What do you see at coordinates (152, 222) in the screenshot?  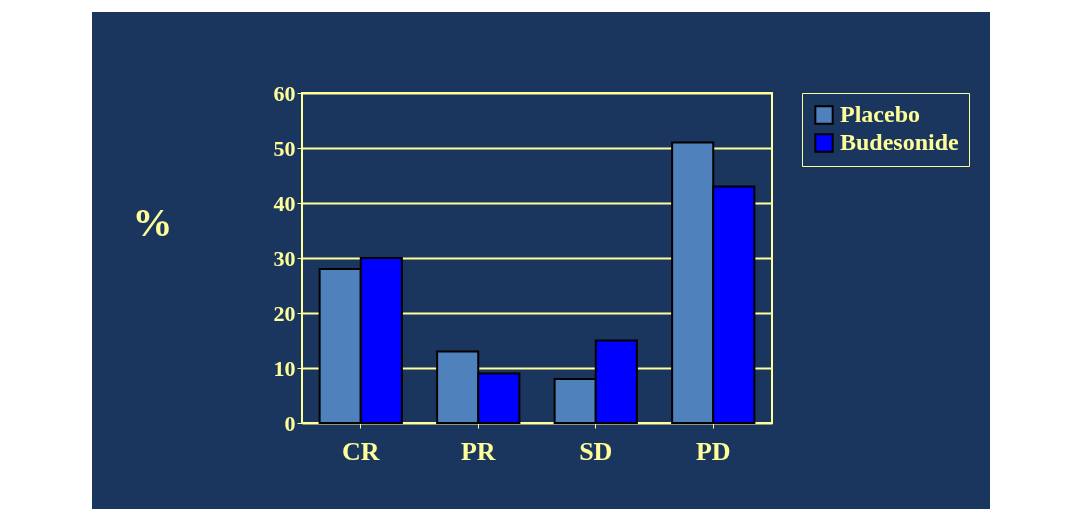 I see `y-axis-title: %` at bounding box center [152, 222].